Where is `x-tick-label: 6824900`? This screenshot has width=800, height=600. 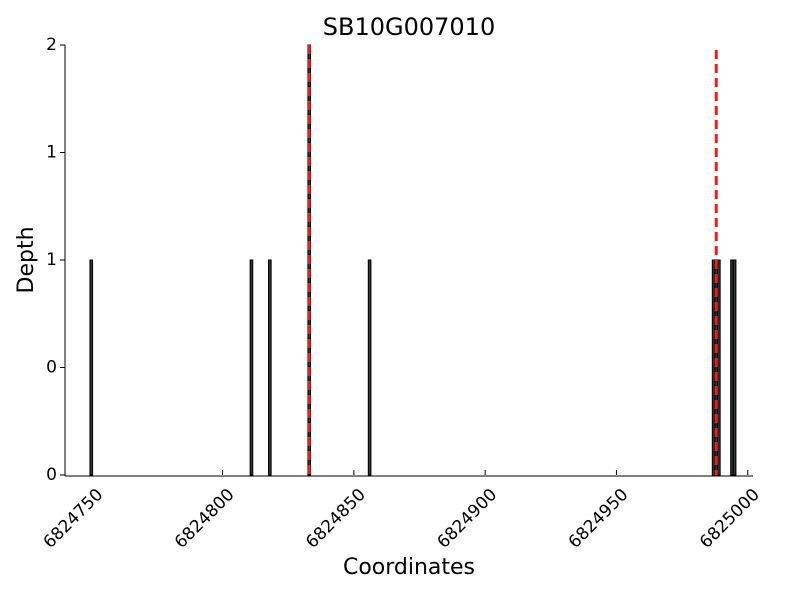 x-tick-label: 6824900 is located at coordinates (467, 519).